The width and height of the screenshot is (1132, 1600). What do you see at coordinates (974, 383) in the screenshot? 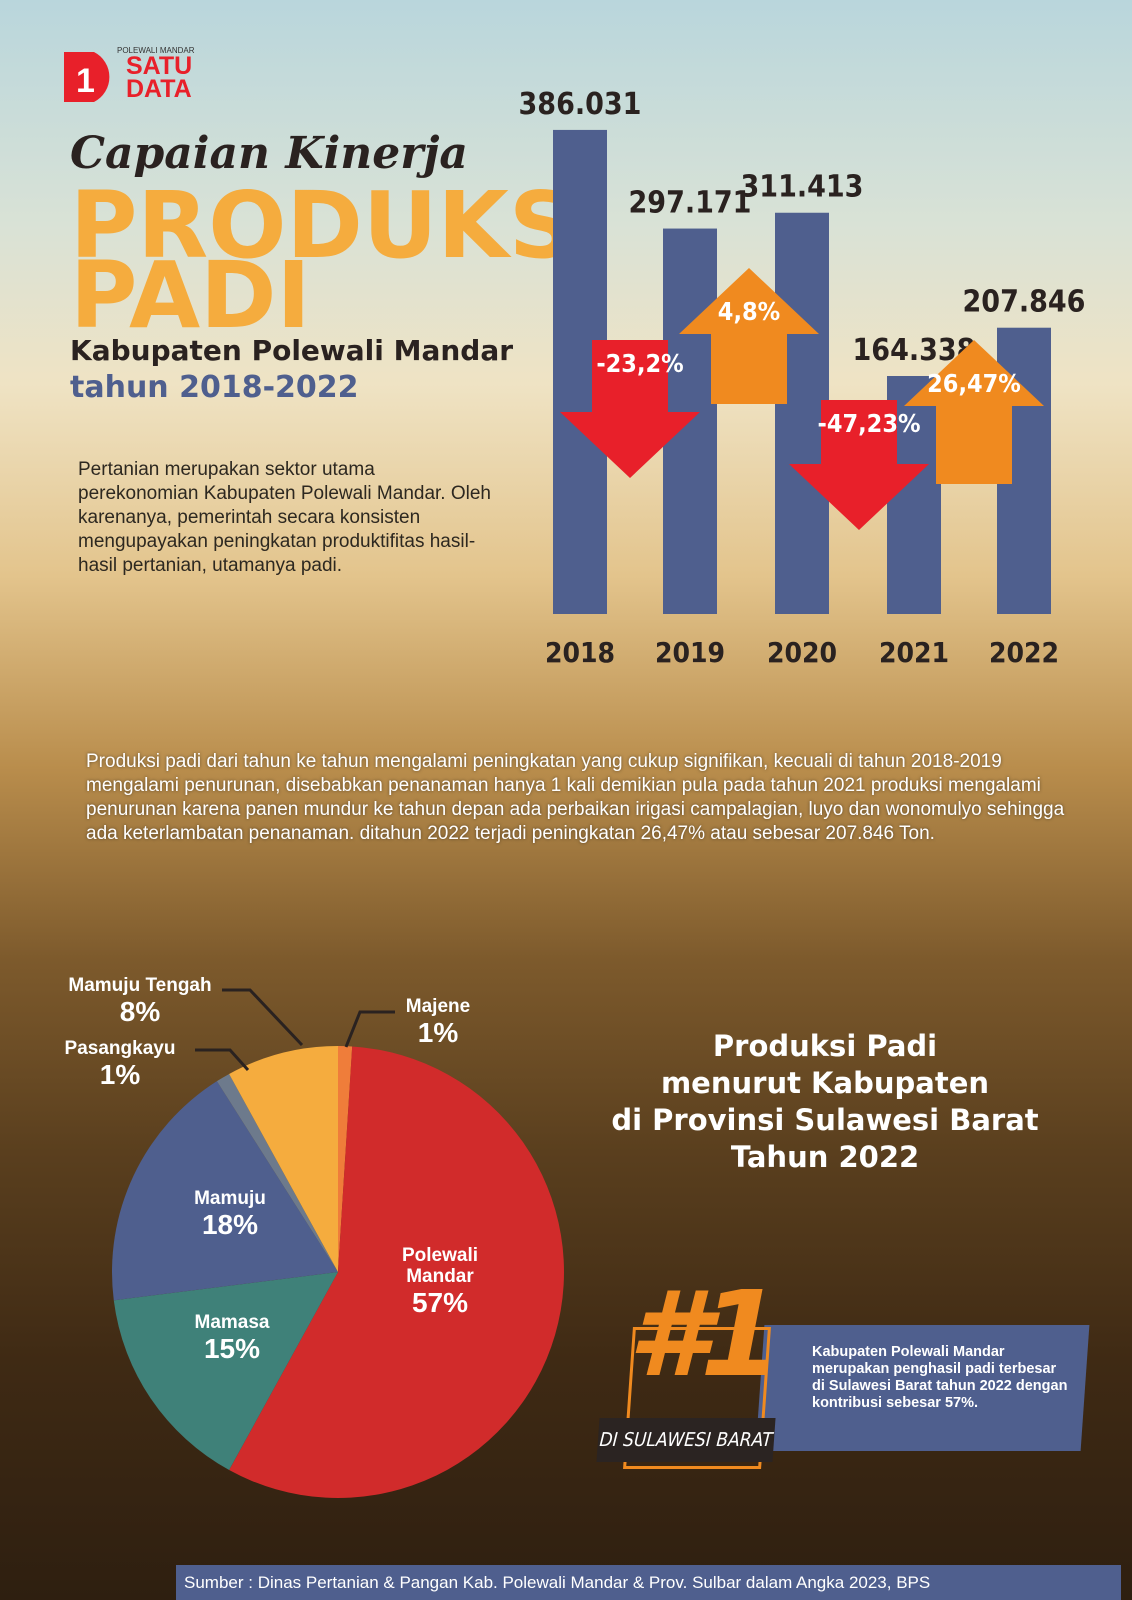
I see `change-label: 26,47%` at bounding box center [974, 383].